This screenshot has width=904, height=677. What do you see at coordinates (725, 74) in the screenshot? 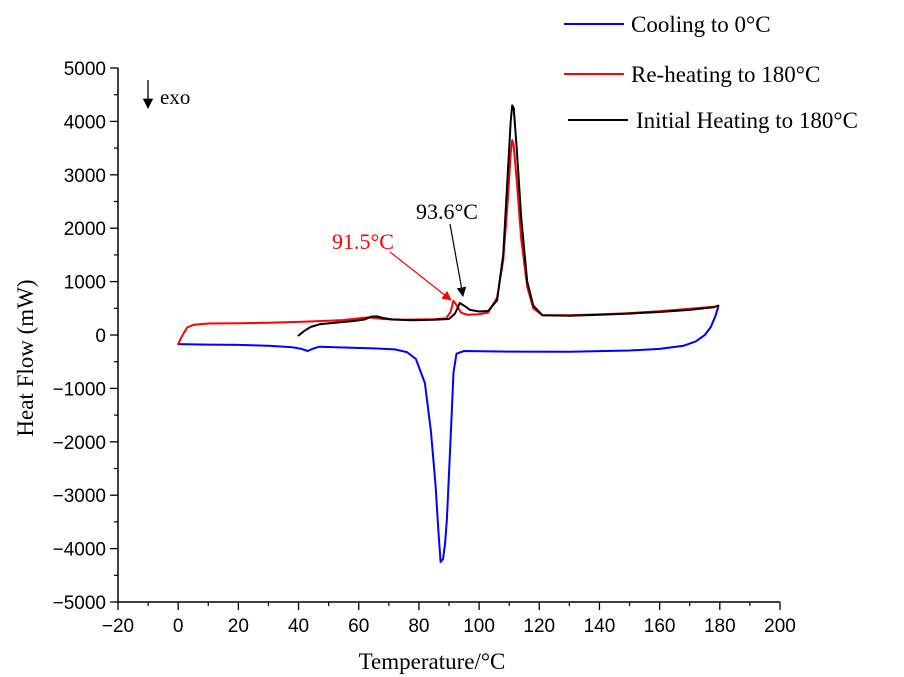
I see `legend-label-reheating: Re-heating to 180°C` at bounding box center [725, 74].